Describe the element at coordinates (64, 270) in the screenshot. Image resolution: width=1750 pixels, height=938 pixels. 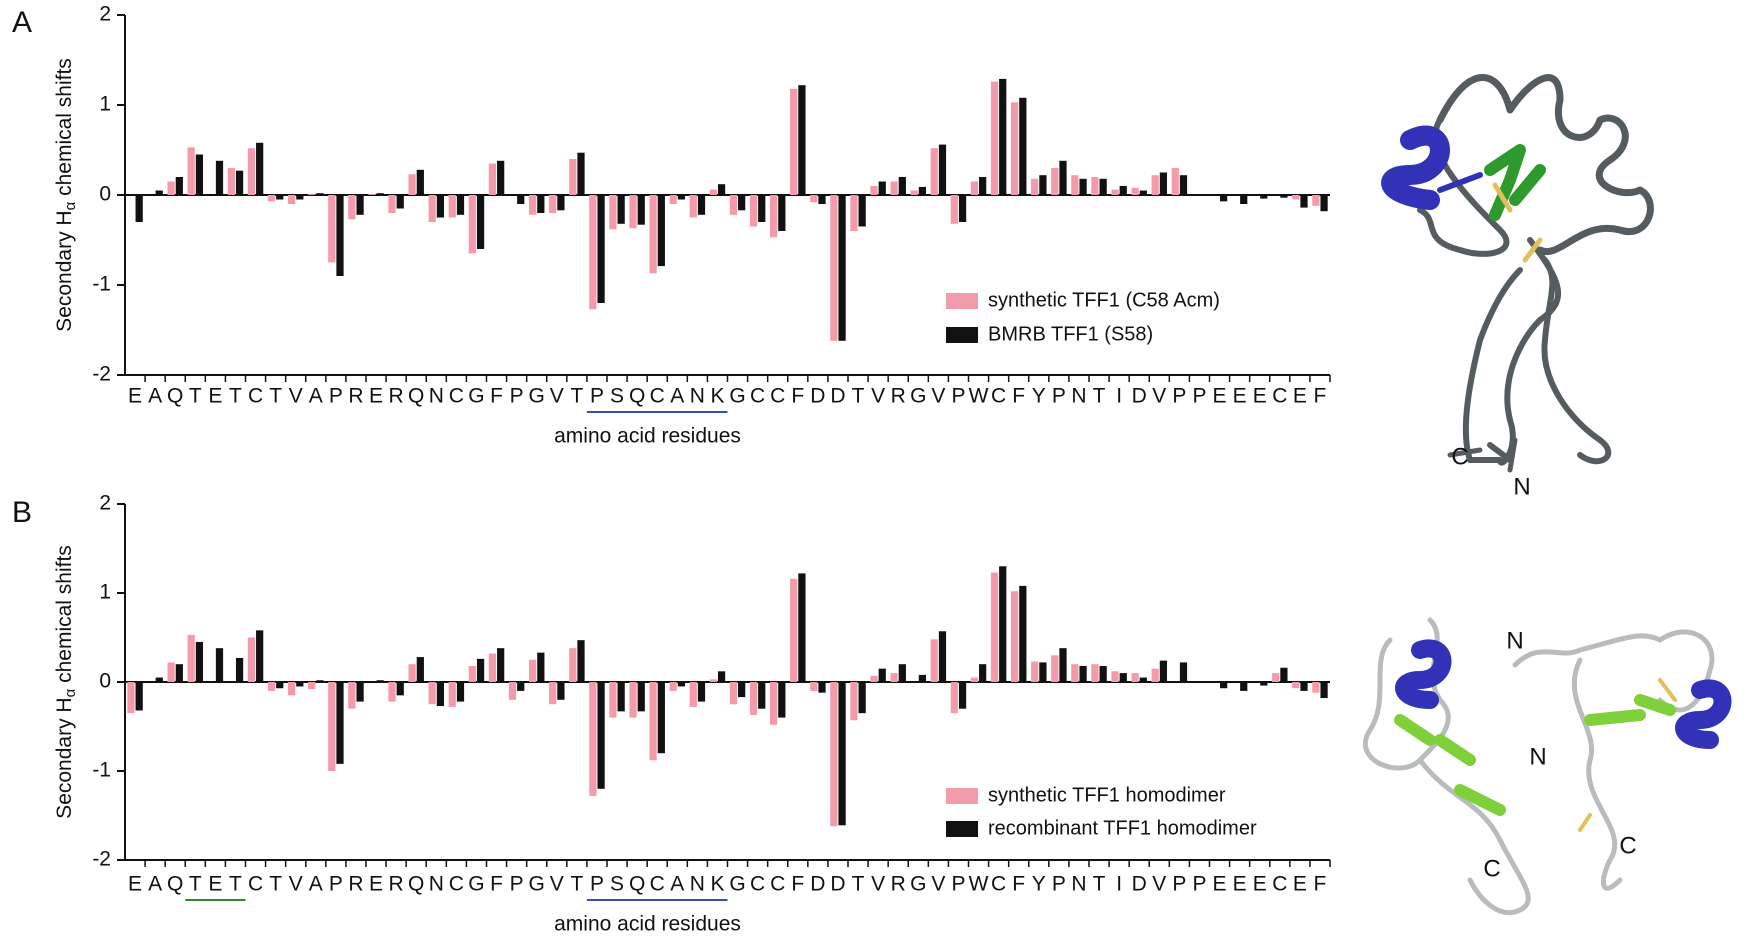
I see `y-axis-label-part: Secondary H` at that location.